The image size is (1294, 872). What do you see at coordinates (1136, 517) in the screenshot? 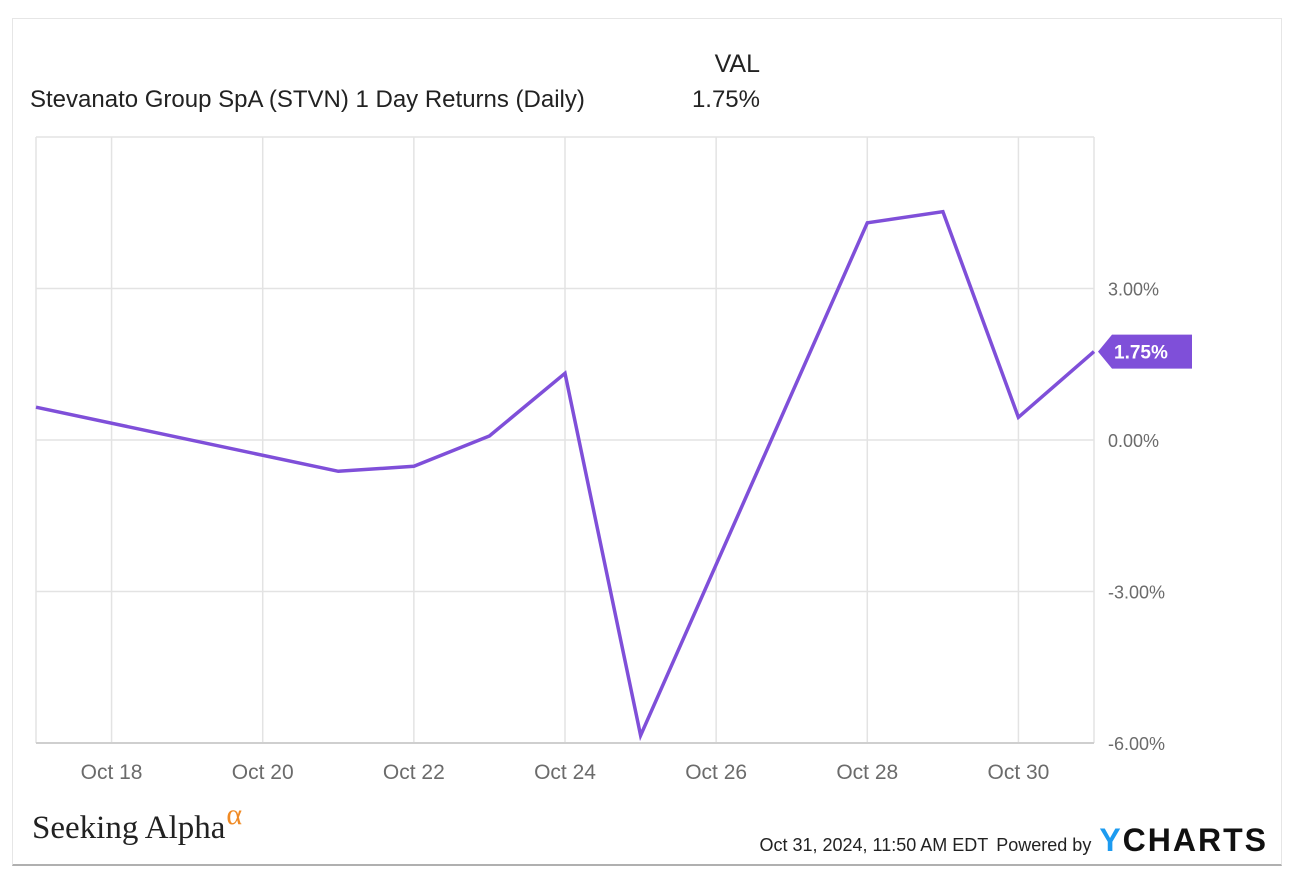
I see `y-axis-ticks: 3.00% 0.00% -3.00% -6.00%` at bounding box center [1136, 517].